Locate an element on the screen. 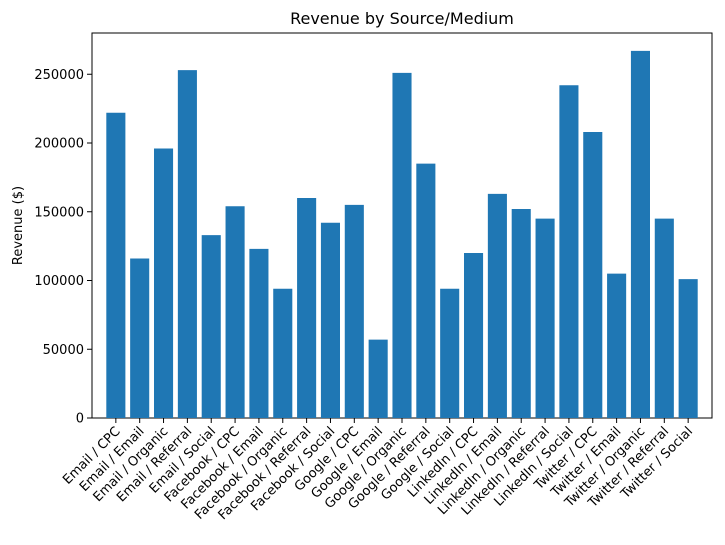  y-tick-label: 0 is located at coordinates (80, 419).